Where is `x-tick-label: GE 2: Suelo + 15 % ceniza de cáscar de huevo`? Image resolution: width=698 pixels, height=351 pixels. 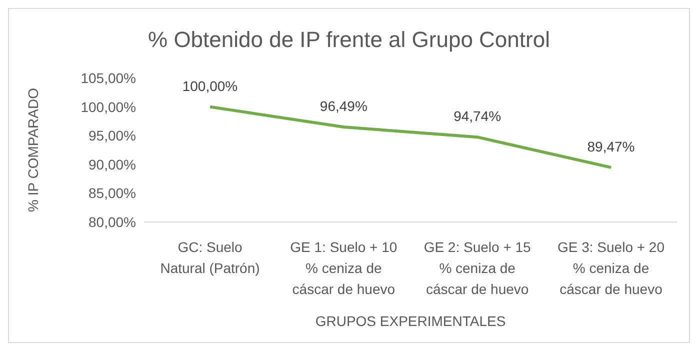 x-tick-label: GE 2: Suelo + 15 % ceniza de cáscar de huevo is located at coordinates (478, 268).